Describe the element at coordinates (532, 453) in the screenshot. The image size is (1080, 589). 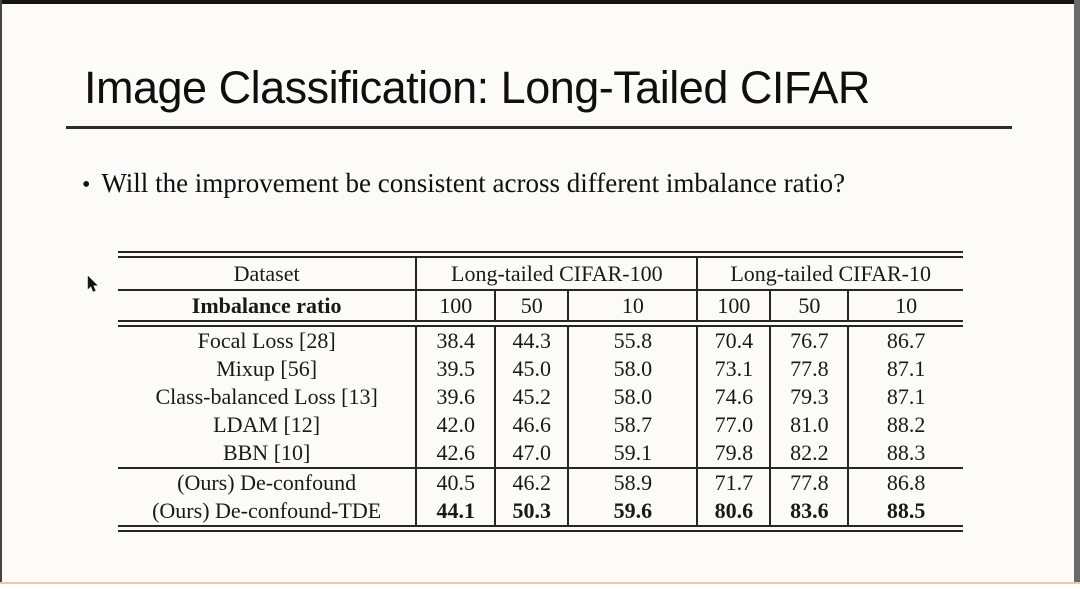
I see `value-cell: 47.0` at that location.